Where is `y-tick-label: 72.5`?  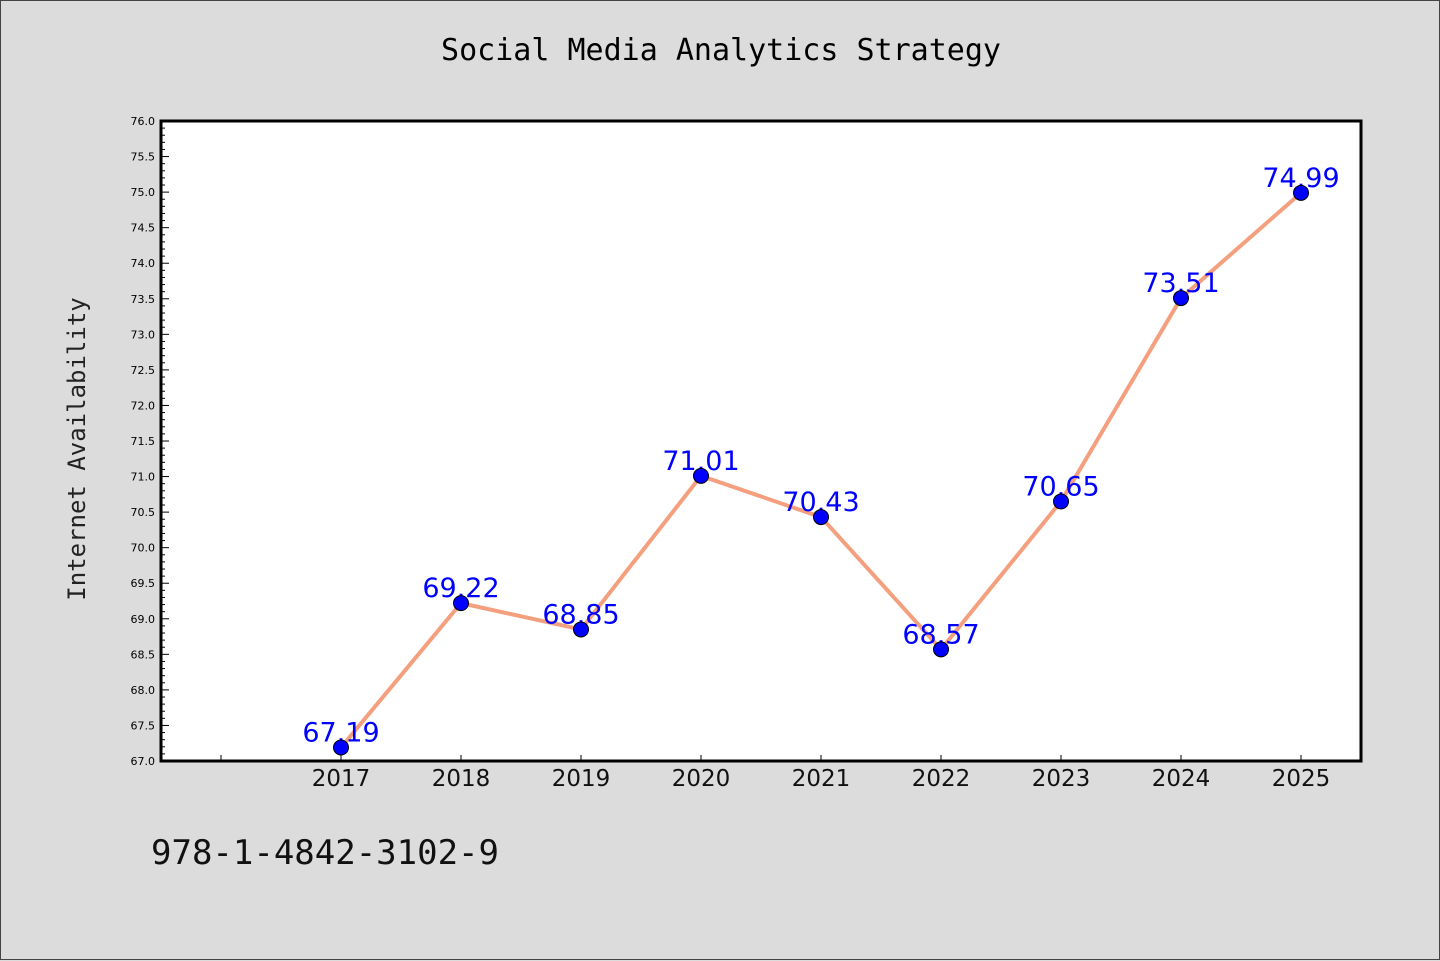 y-tick-label: 72.5 is located at coordinates (143, 370).